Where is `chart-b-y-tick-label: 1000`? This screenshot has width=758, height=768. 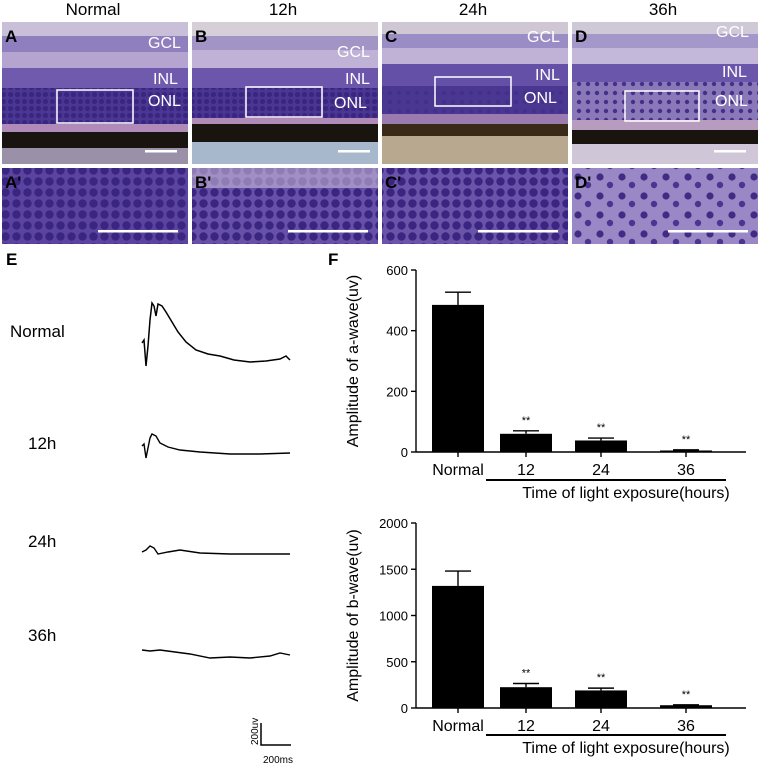
chart-b-y-tick-label: 1000 is located at coordinates (393, 616).